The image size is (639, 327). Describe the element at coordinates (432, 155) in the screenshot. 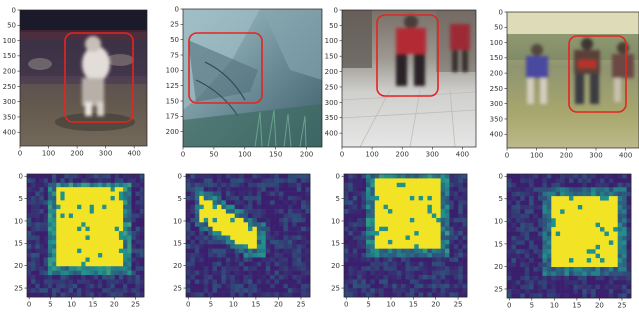

I see `photo-xtick-label-3-3: 300` at that location.